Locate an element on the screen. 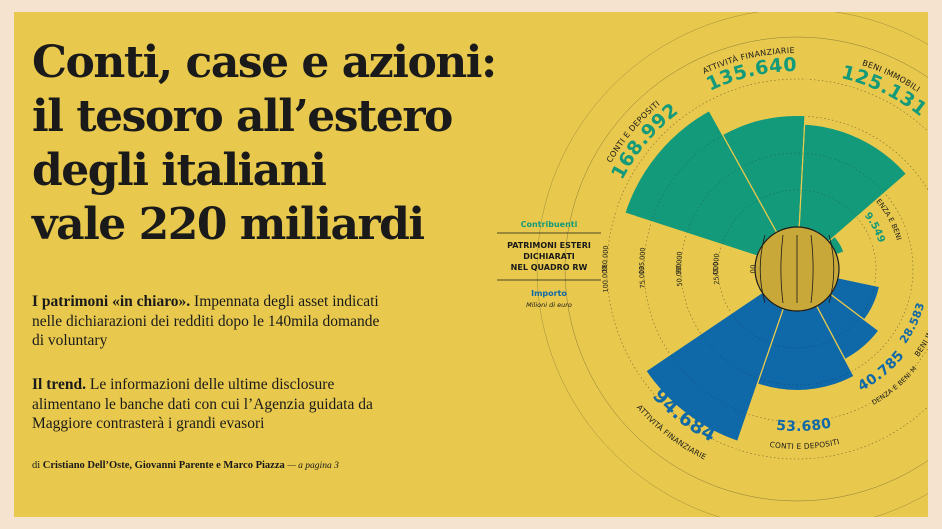  contribuenti-tick-label: 90.000 is located at coordinates (679, 262).